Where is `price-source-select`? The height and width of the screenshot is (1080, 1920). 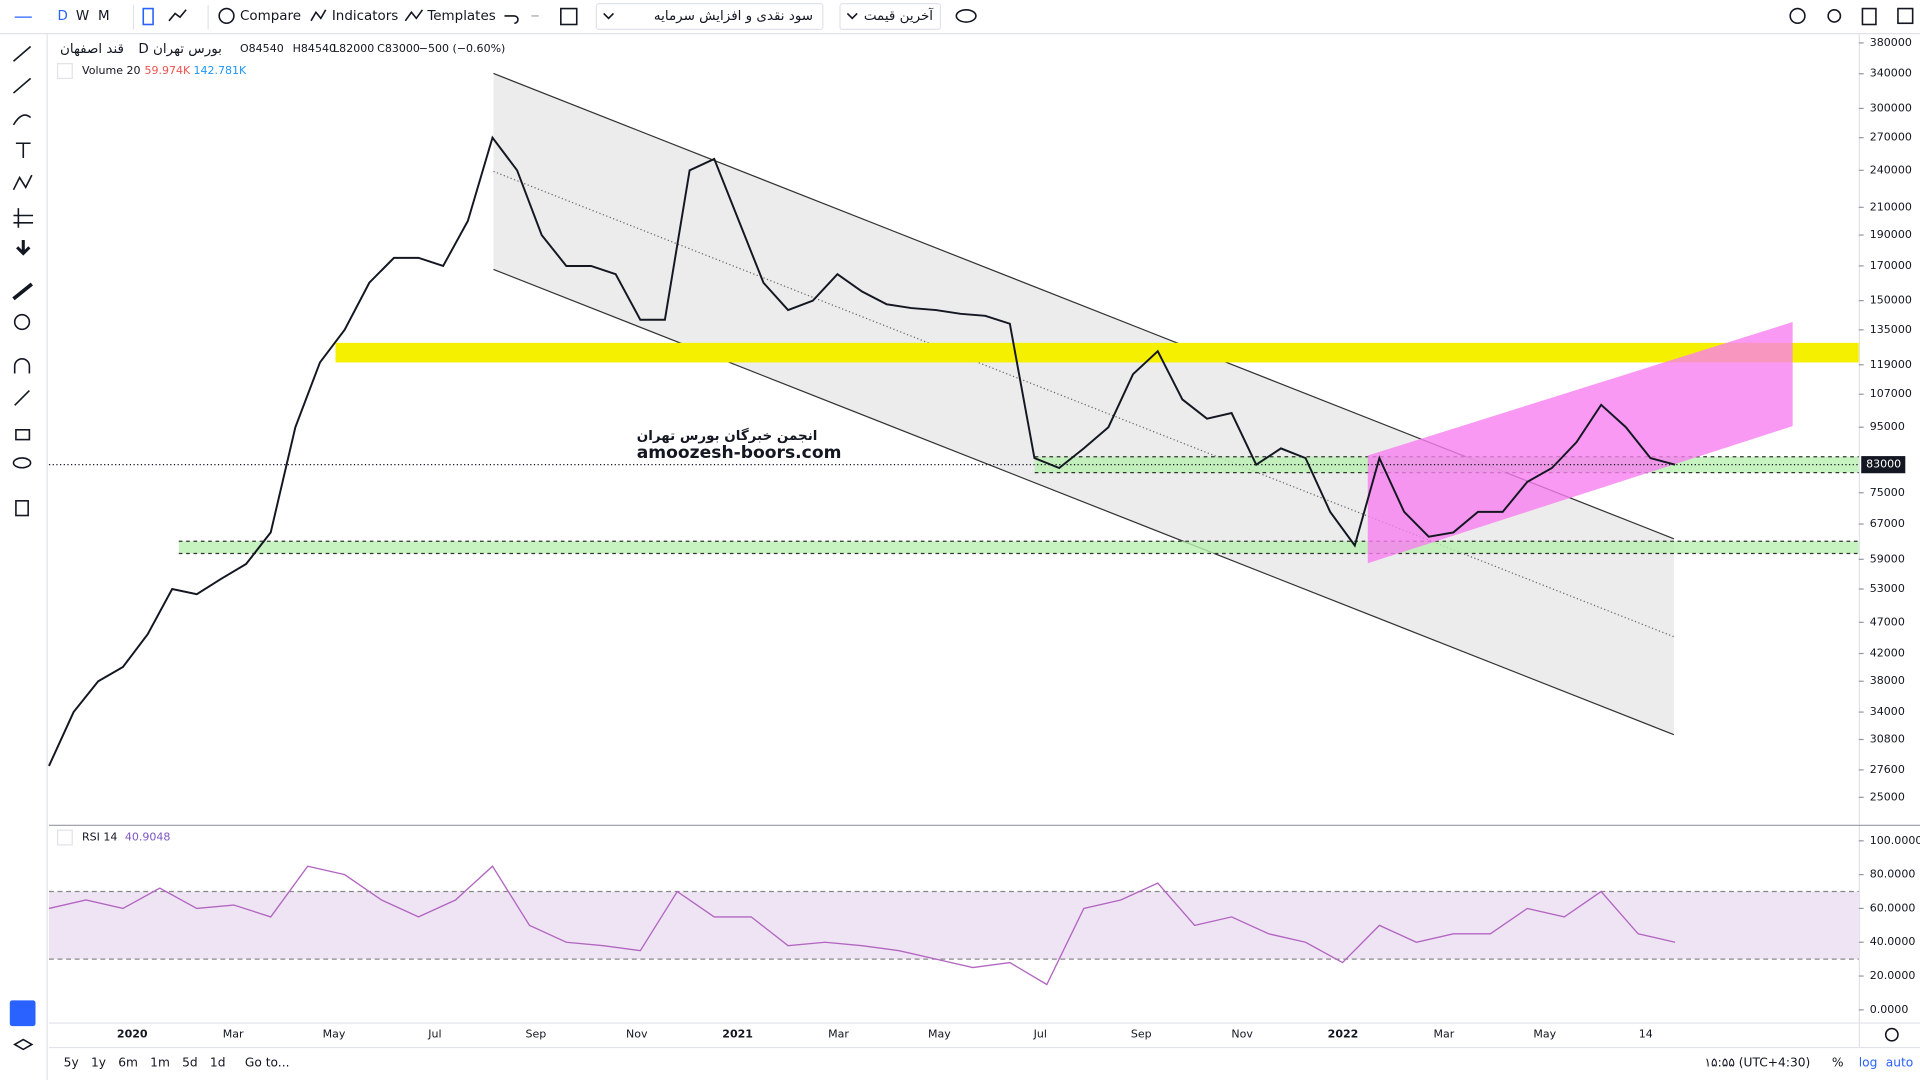
price-source-select is located at coordinates (890, 16).